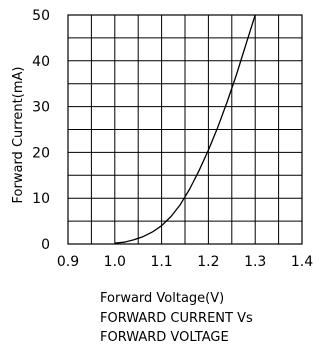 Image resolution: width=320 pixels, height=348 pixels. I want to click on x-tick-labels: 0.9 1.0 1.1 1.2 1.3 1.4, so click(185, 262).